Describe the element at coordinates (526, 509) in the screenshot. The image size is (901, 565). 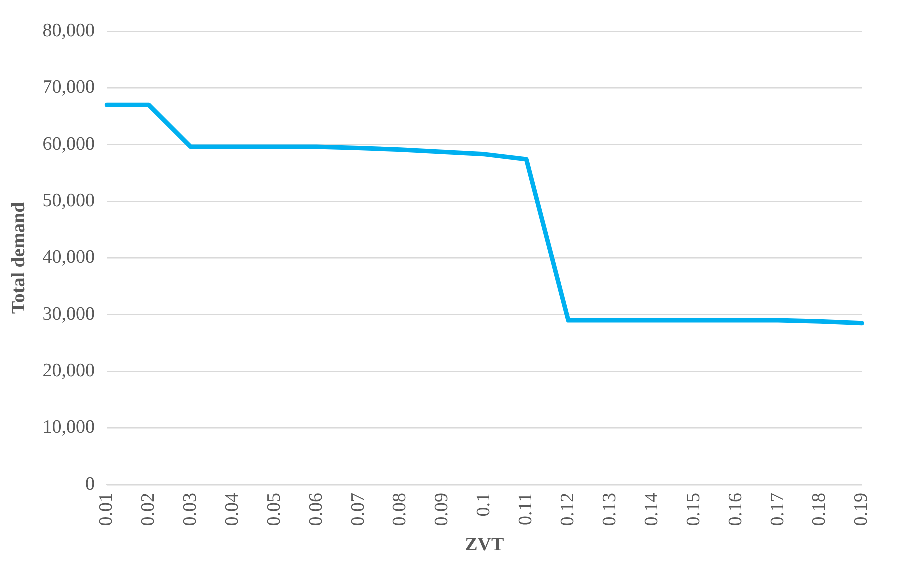
I see `x-tick-label: 0.11` at that location.